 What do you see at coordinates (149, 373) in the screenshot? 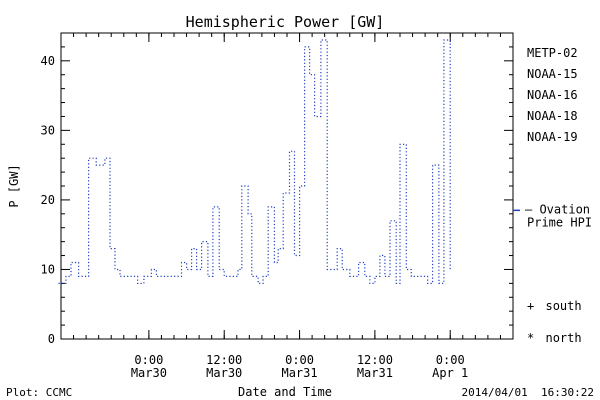
I see `x-tick-date-0: Mar30` at bounding box center [149, 373].